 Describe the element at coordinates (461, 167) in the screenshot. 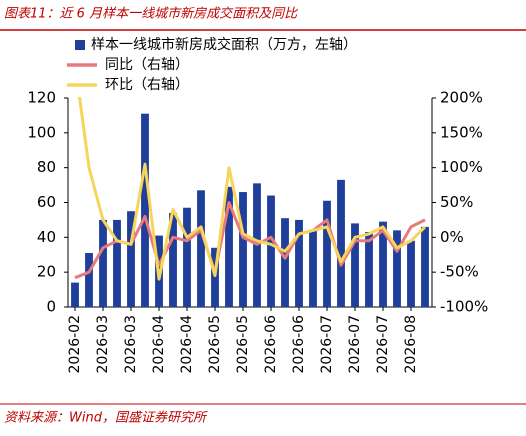

I see `y2-tick-label: 100%` at that location.